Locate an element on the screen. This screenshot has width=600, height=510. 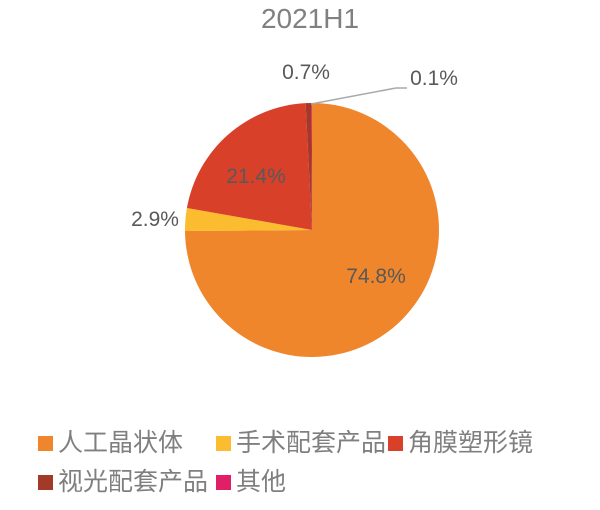
legend-item-0: 人工晶状体 is located at coordinates (110, 443).